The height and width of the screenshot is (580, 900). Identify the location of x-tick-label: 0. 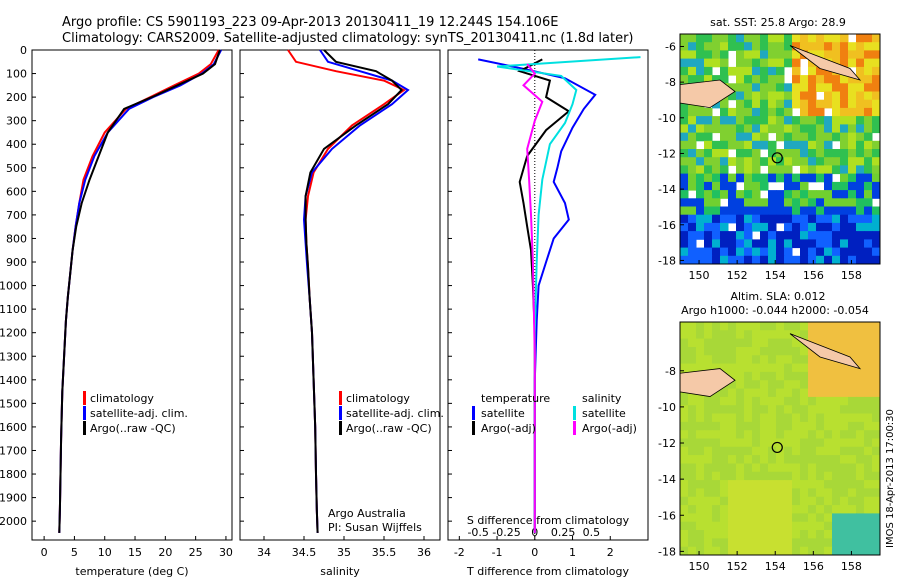
(44, 552).